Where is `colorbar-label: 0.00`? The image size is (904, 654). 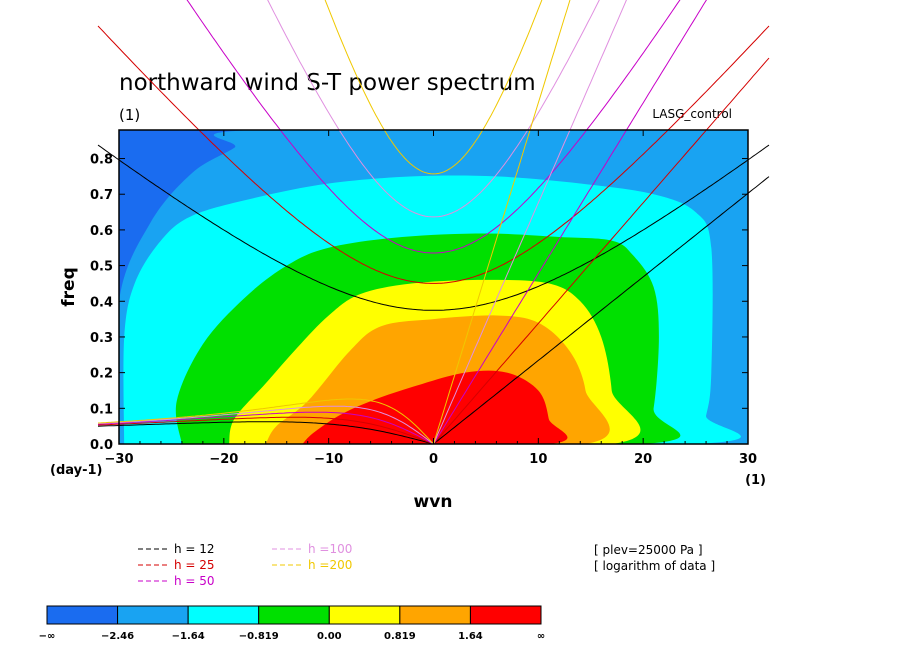 colorbar-label: 0.00 is located at coordinates (329, 636).